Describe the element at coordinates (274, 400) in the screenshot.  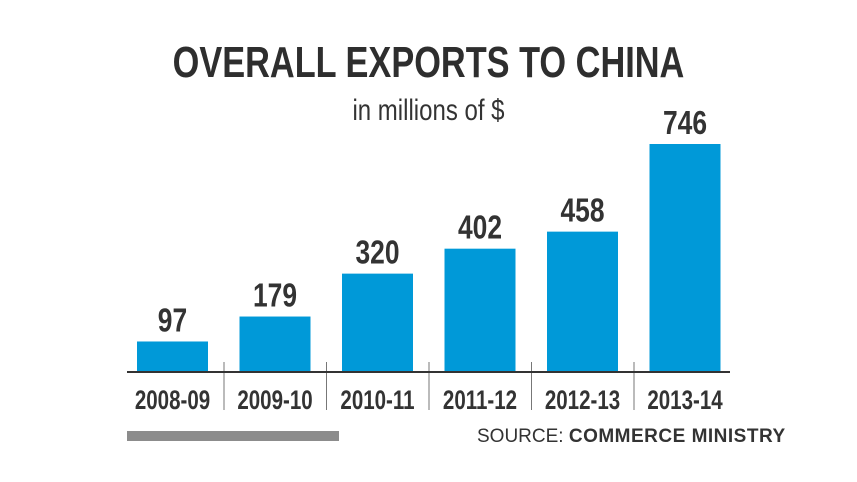
I see `x-tick-label: 2009-10` at that location.